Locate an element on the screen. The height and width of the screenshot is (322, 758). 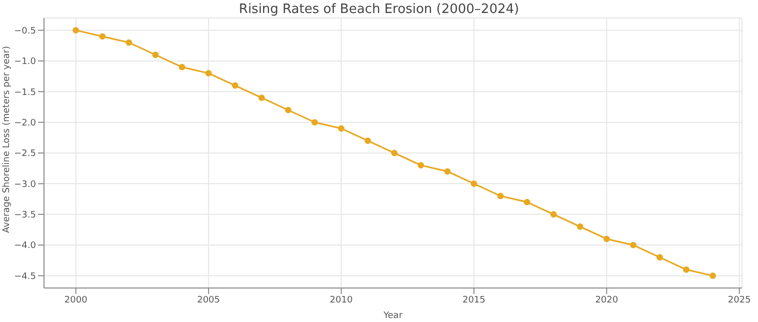
y-tick-label: −4.5 is located at coordinates (25, 277).